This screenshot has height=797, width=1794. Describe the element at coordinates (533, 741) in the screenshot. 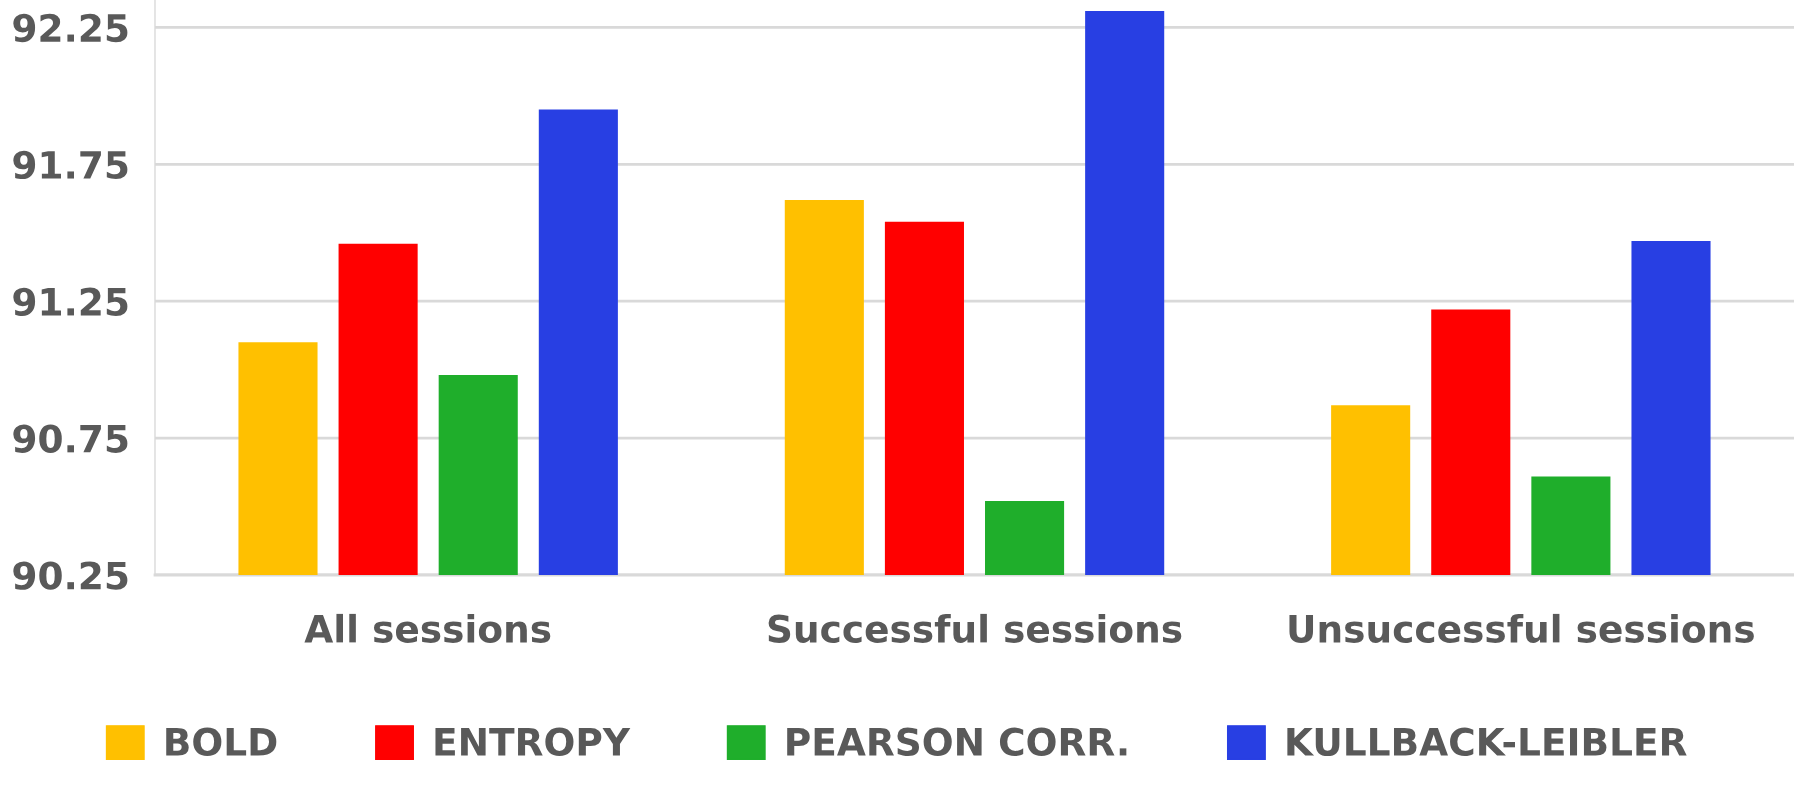

I see `legend-label: ENTROPY` at that location.